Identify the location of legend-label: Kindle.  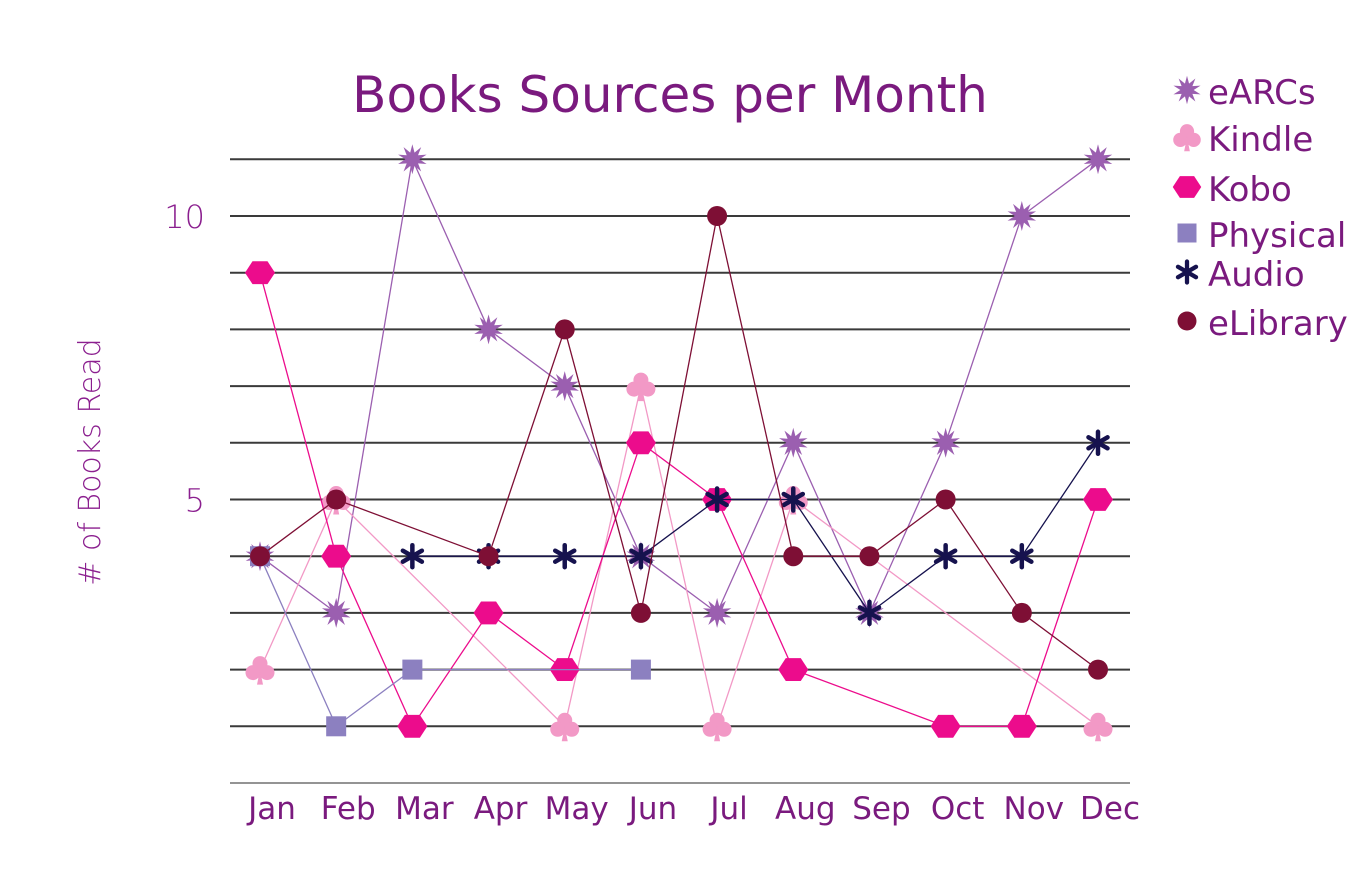
(1260, 140).